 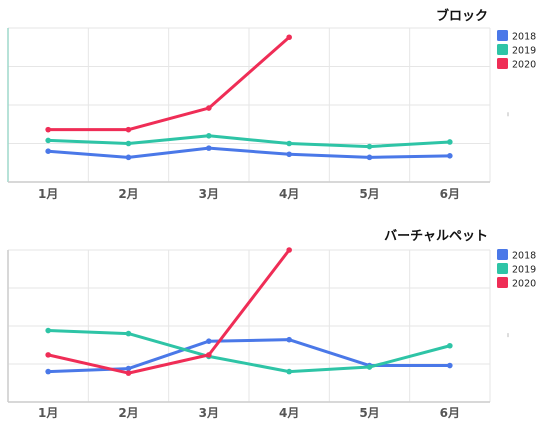 I want to click on chart-title: バーチャルペット, so click(x=436, y=236).